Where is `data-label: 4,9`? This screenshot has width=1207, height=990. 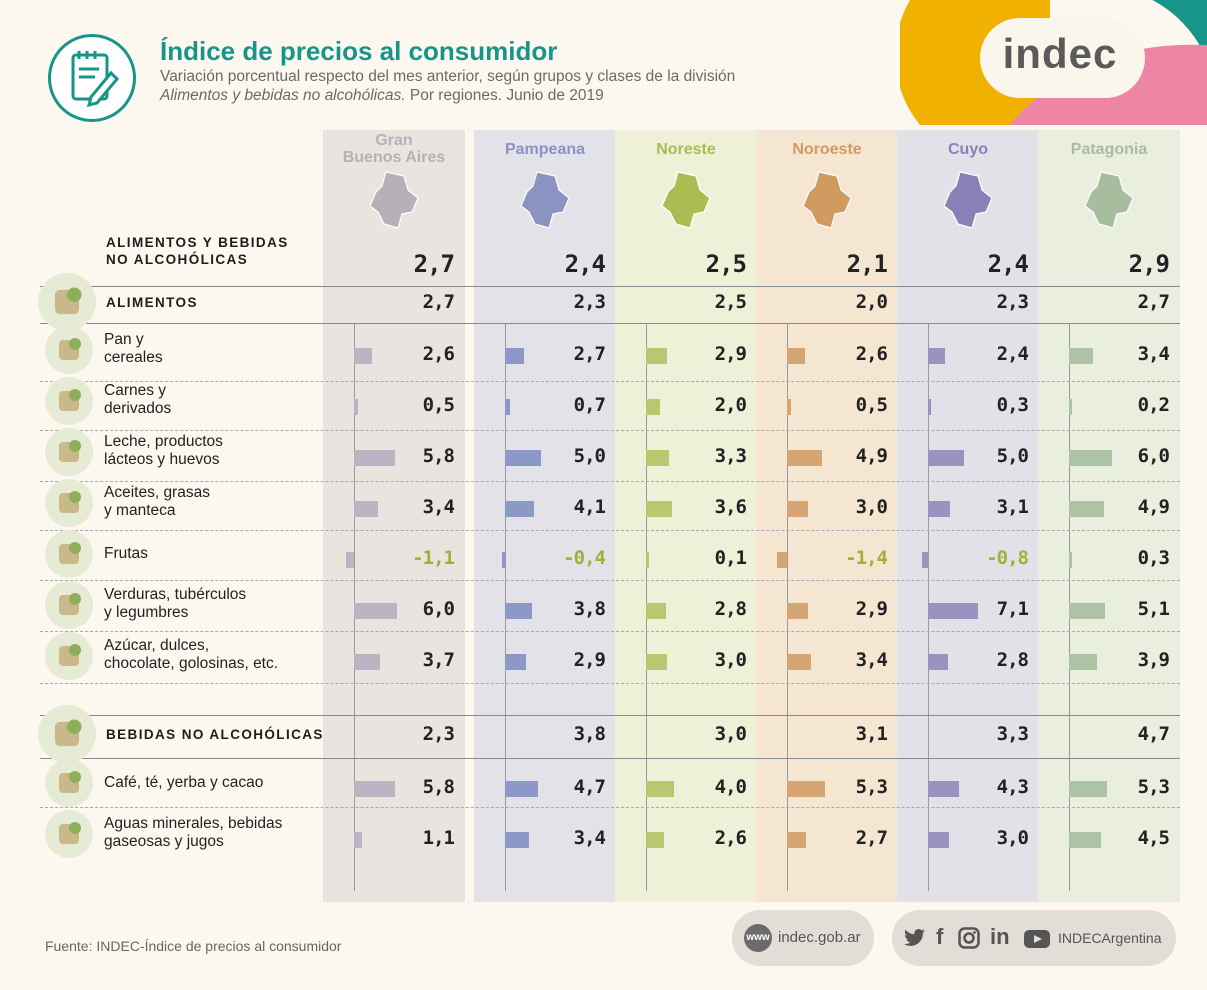
data-label: 4,9 is located at coordinates (1153, 507).